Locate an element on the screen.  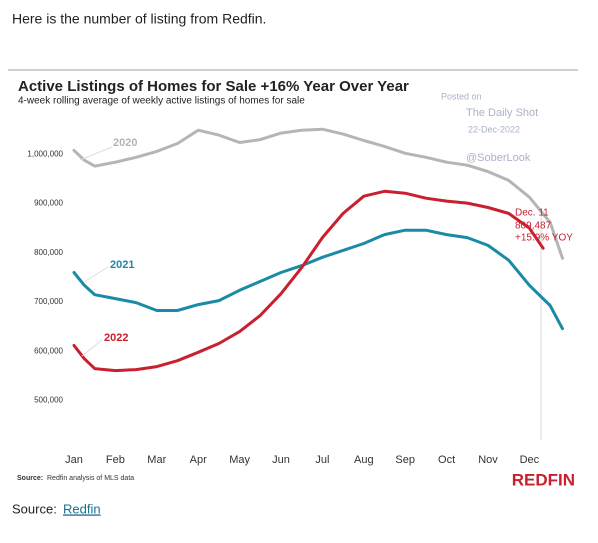
legend-label: 2020 is located at coordinates (125, 143).